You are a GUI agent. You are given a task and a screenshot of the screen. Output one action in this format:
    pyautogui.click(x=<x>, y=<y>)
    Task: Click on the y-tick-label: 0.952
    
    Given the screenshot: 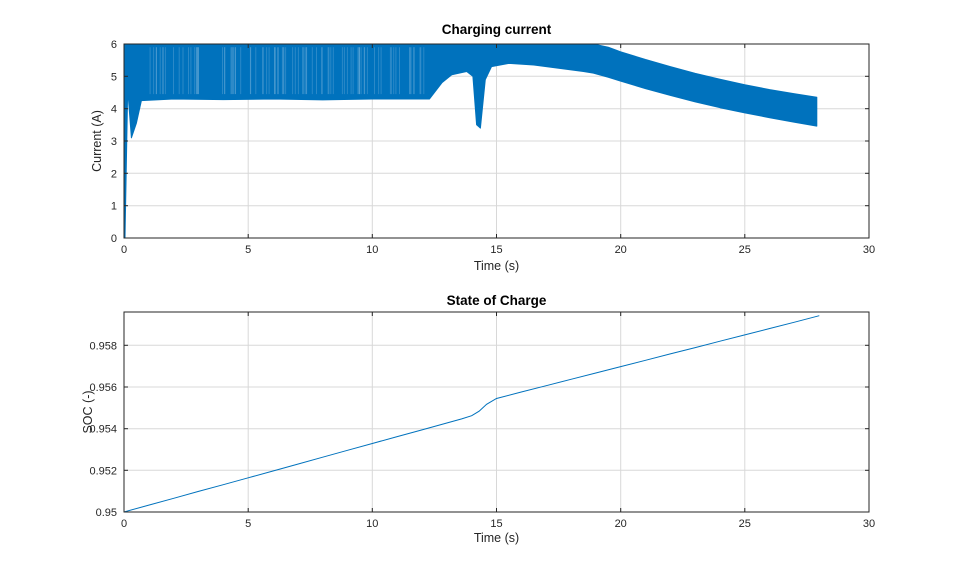 What is the action you would take?
    pyautogui.click(x=103, y=471)
    